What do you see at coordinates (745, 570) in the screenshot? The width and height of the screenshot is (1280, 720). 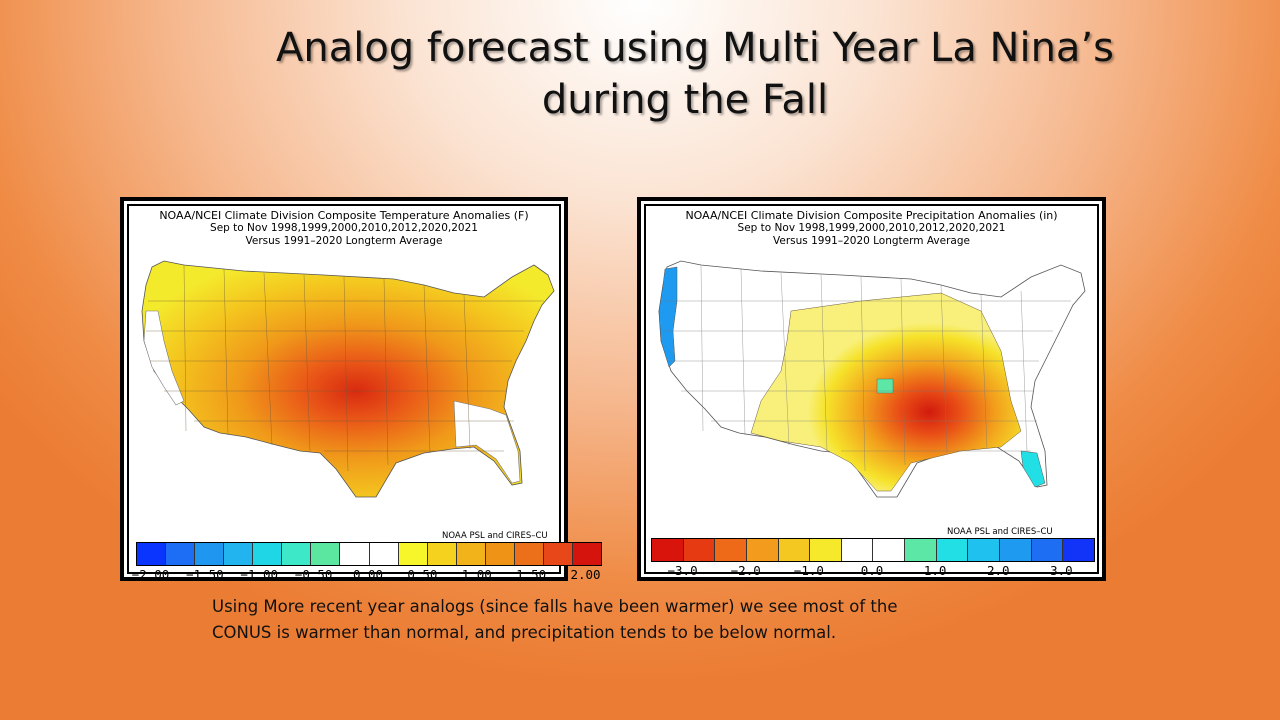 I see `colorbar-tick-label: −2.0` at bounding box center [745, 570].